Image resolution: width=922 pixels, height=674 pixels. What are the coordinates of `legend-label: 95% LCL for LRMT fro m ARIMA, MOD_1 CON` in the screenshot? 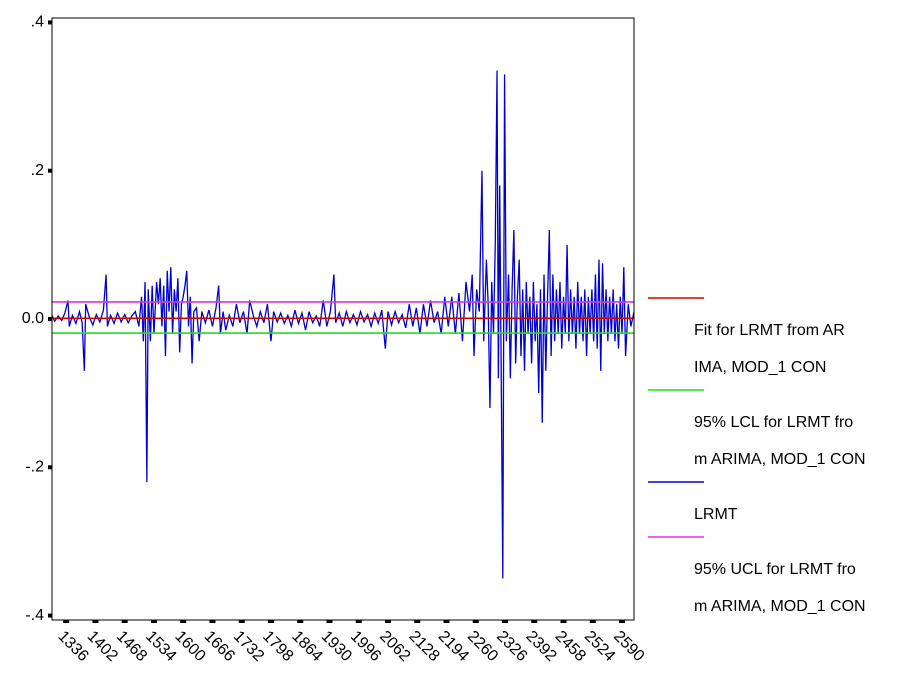 It's located at (780, 441).